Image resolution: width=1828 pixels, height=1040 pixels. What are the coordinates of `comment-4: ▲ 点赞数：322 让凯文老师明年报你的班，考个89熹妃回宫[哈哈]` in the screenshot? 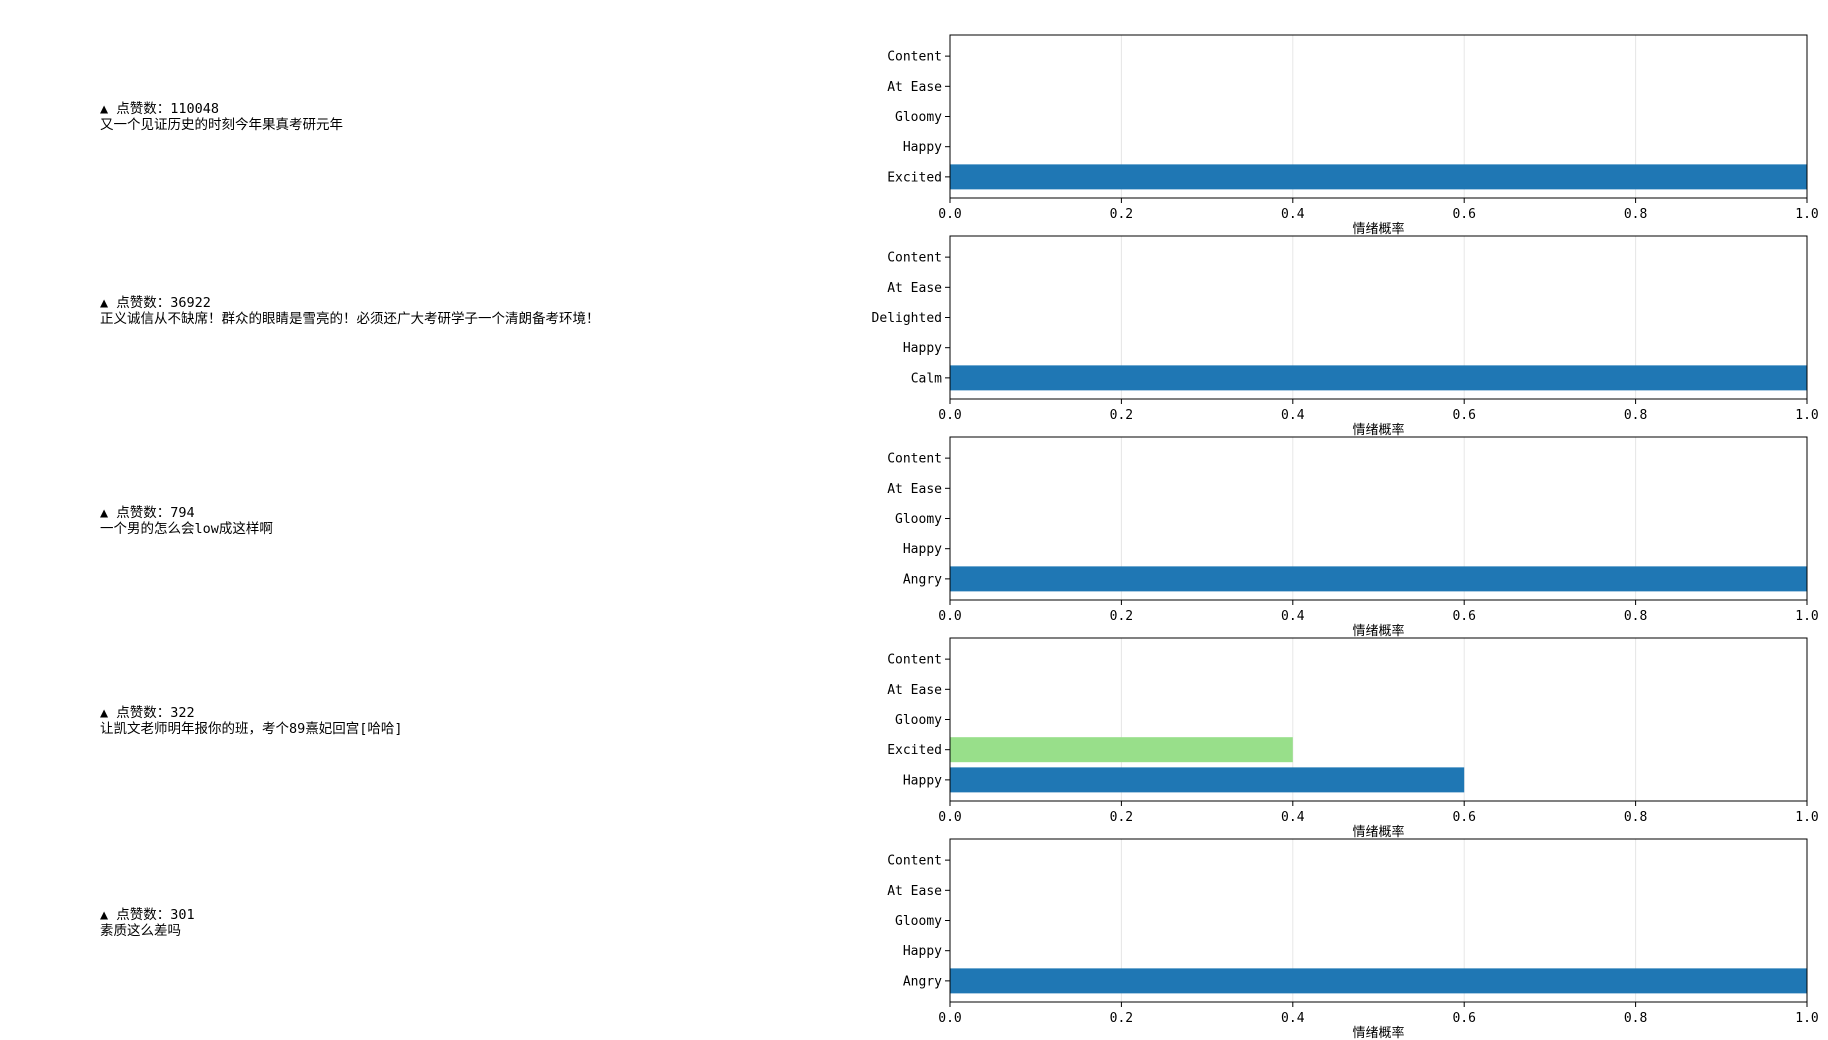 It's located at (360, 721).